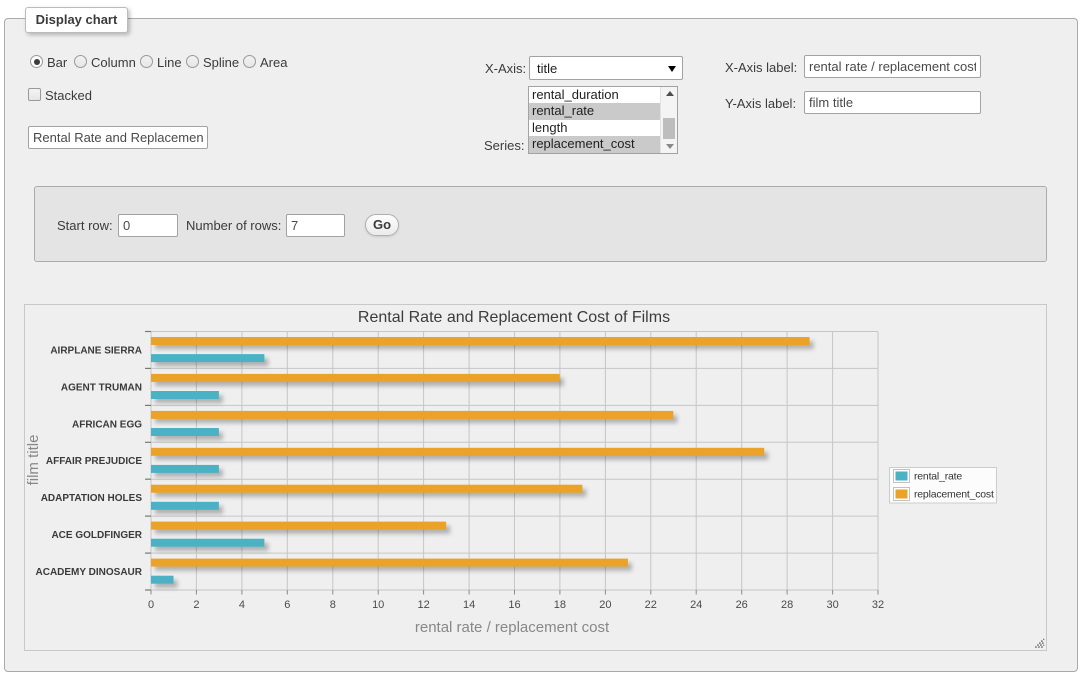  Describe the element at coordinates (94, 461) in the screenshot. I see `svg-text: AFFAIR PREJUDICE` at that location.